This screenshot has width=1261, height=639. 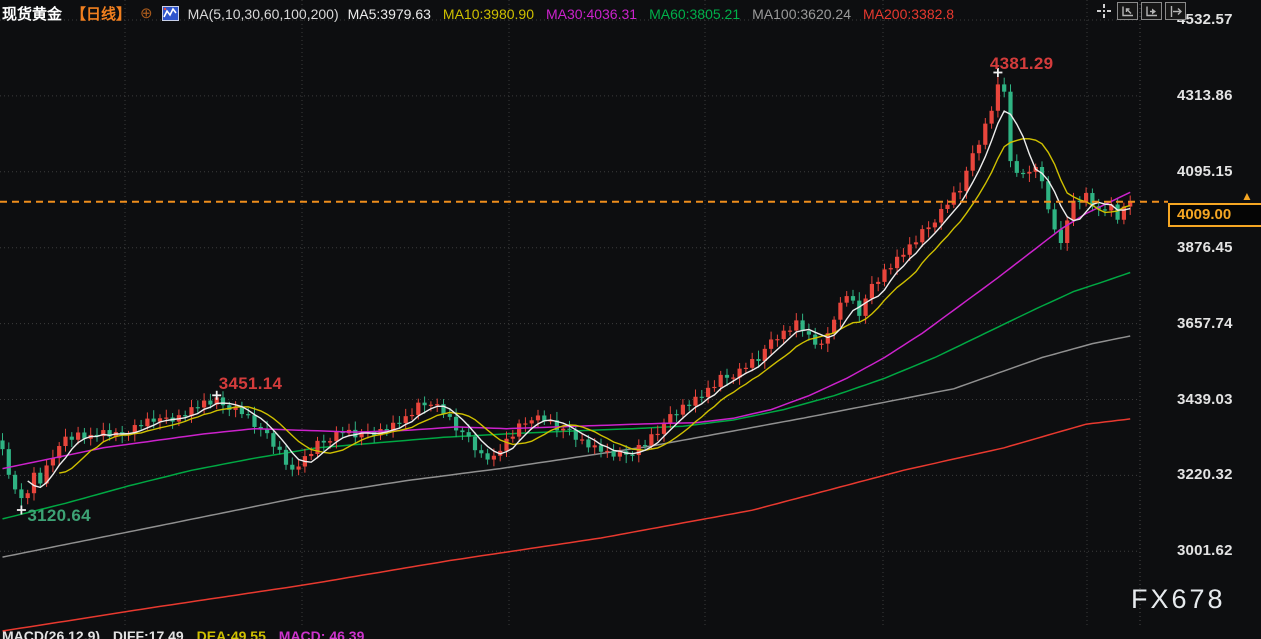 I want to click on zoom-x-axis-button, so click(x=1151, y=11).